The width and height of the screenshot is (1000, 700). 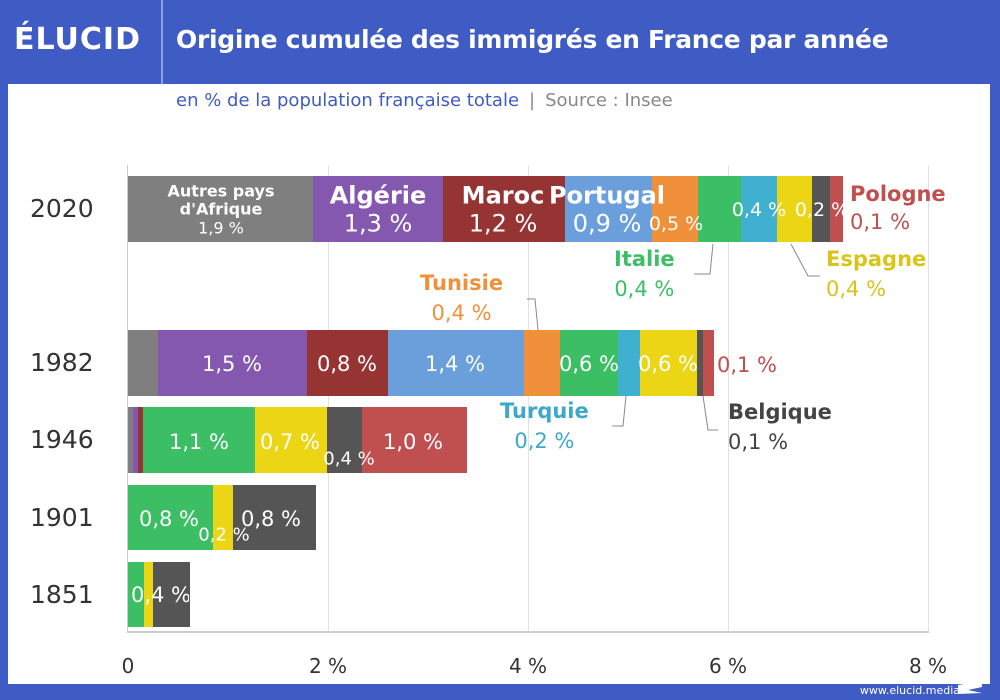 What do you see at coordinates (62, 362) in the screenshot?
I see `year-label: 1982` at bounding box center [62, 362].